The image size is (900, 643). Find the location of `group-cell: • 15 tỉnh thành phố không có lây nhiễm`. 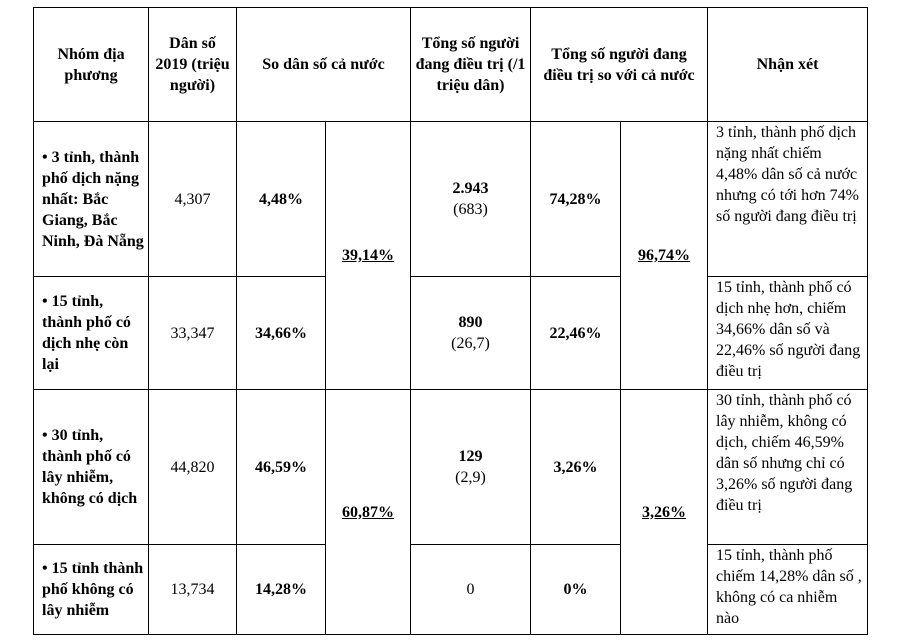

group-cell: • 15 tỉnh thành phố không có lây nhiễm is located at coordinates (91, 589).